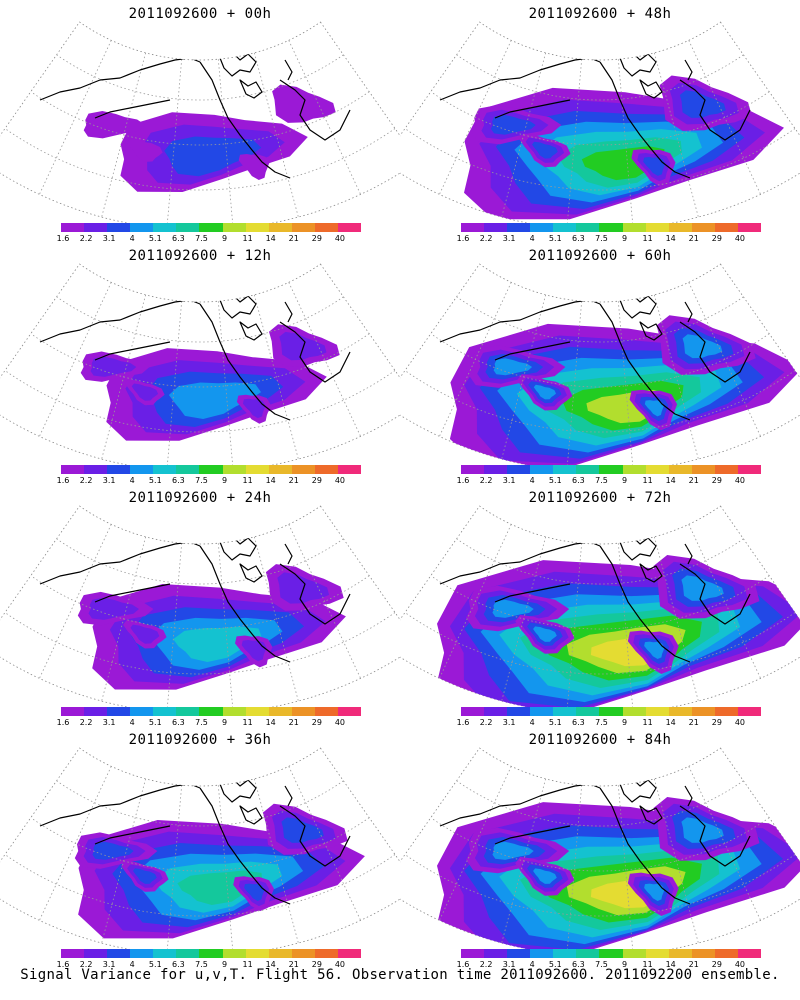 This screenshot has height=1000, width=800. I want to click on panel-title: 2011092600 + 72h, so click(600, 498).